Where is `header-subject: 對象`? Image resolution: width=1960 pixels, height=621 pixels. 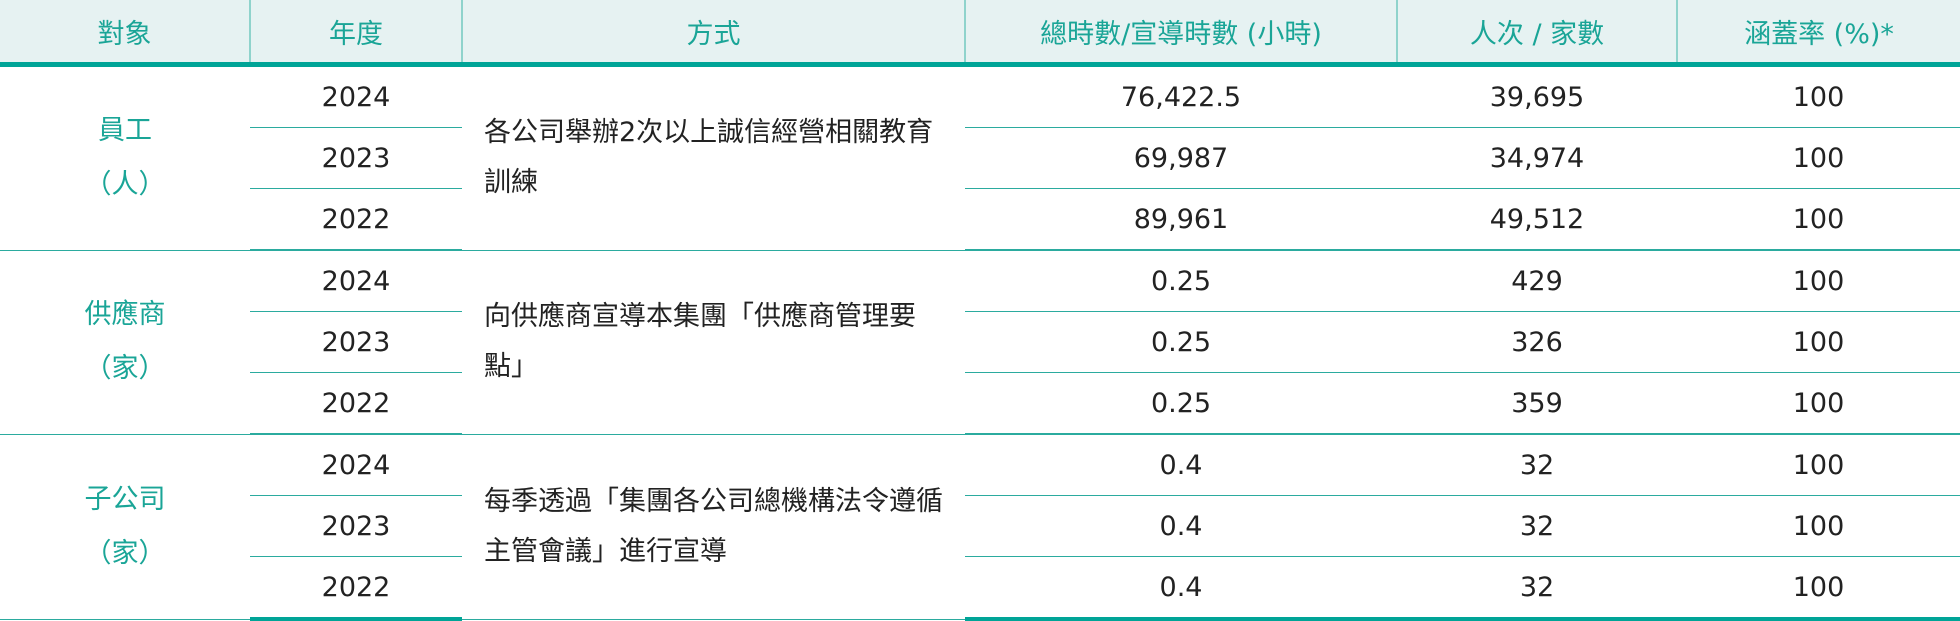
header-subject: 對象 is located at coordinates (125, 33).